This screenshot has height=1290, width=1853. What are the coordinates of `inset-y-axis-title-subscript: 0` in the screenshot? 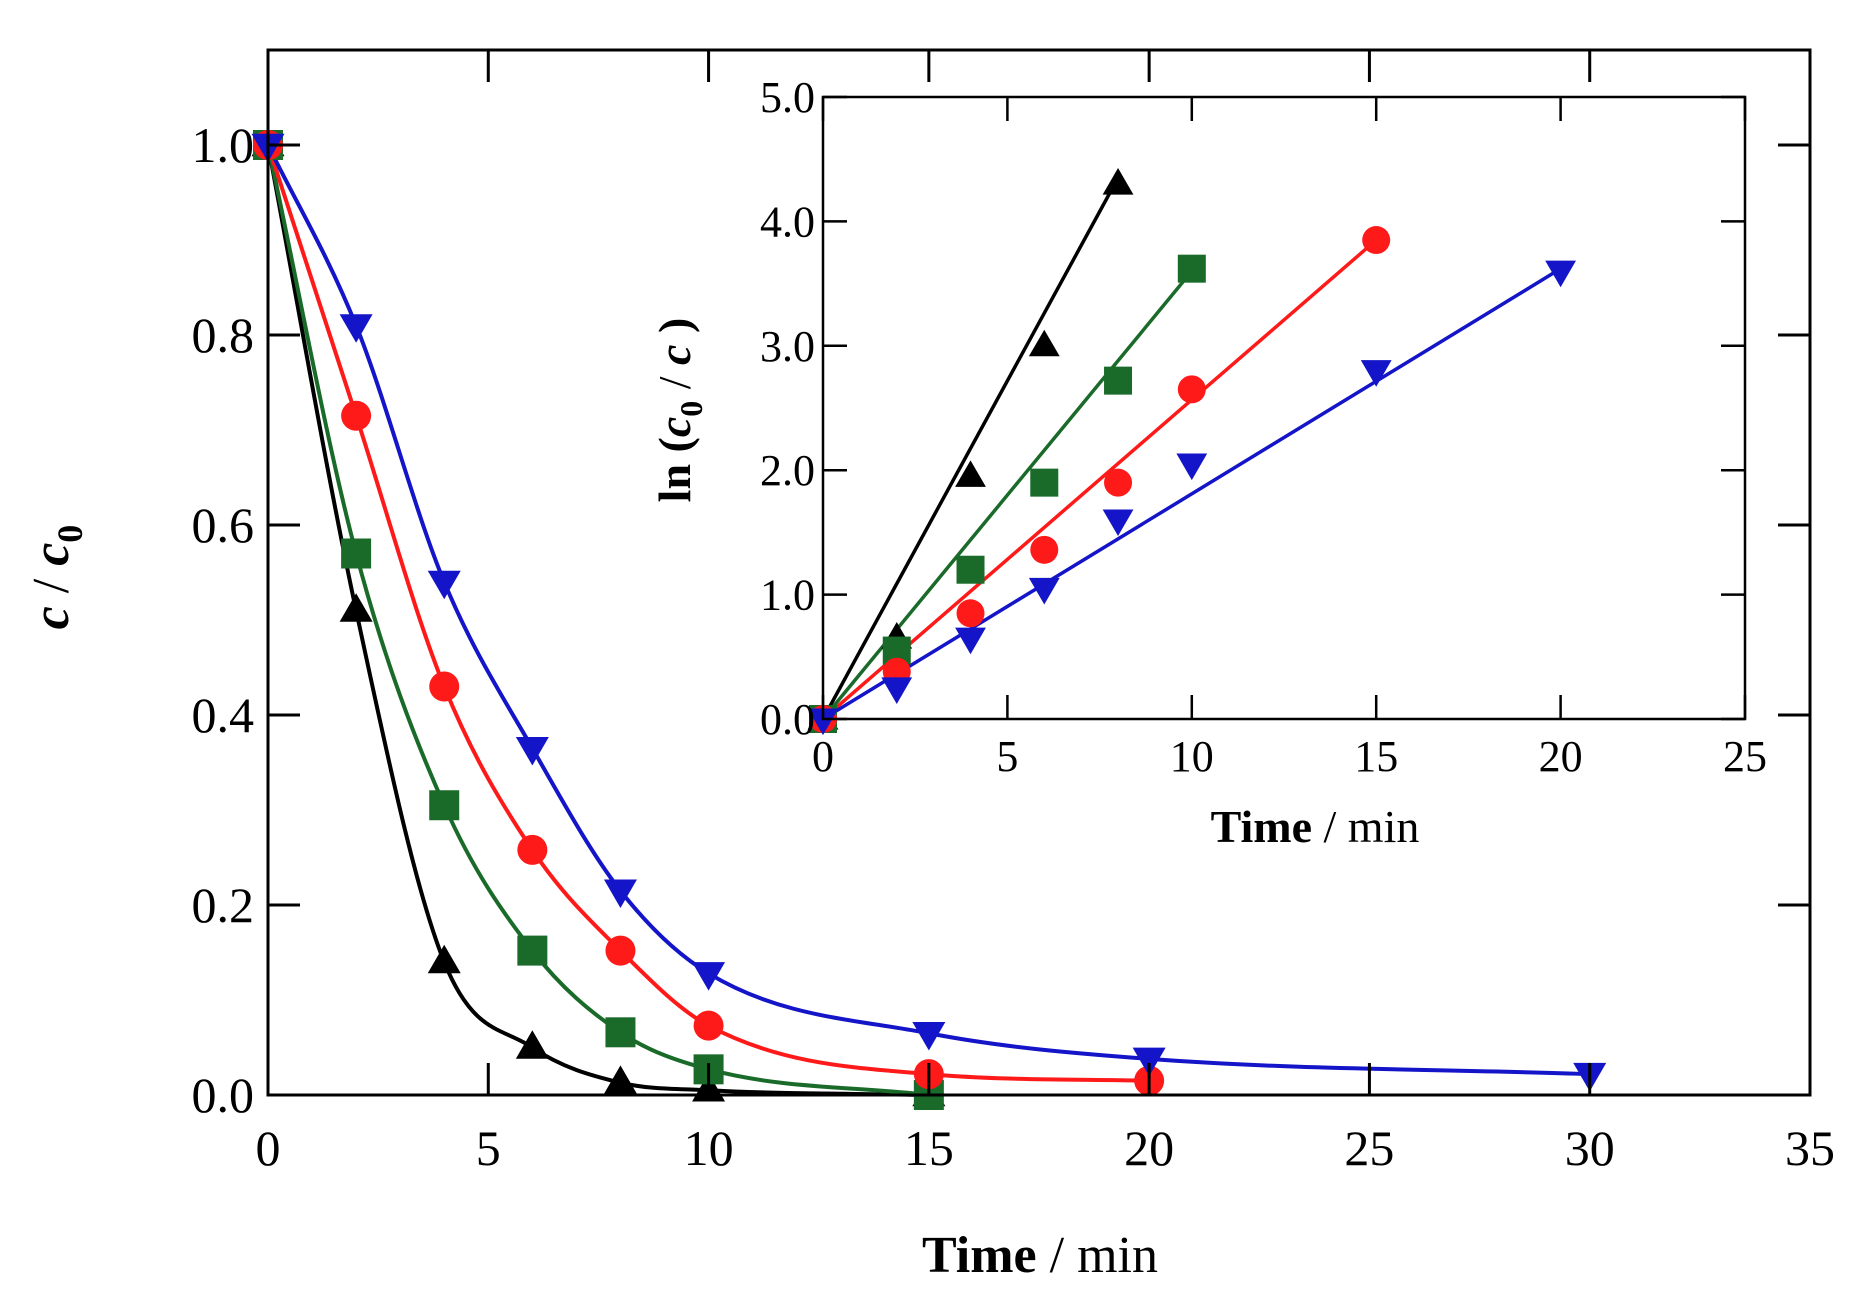 It's located at (691, 409).